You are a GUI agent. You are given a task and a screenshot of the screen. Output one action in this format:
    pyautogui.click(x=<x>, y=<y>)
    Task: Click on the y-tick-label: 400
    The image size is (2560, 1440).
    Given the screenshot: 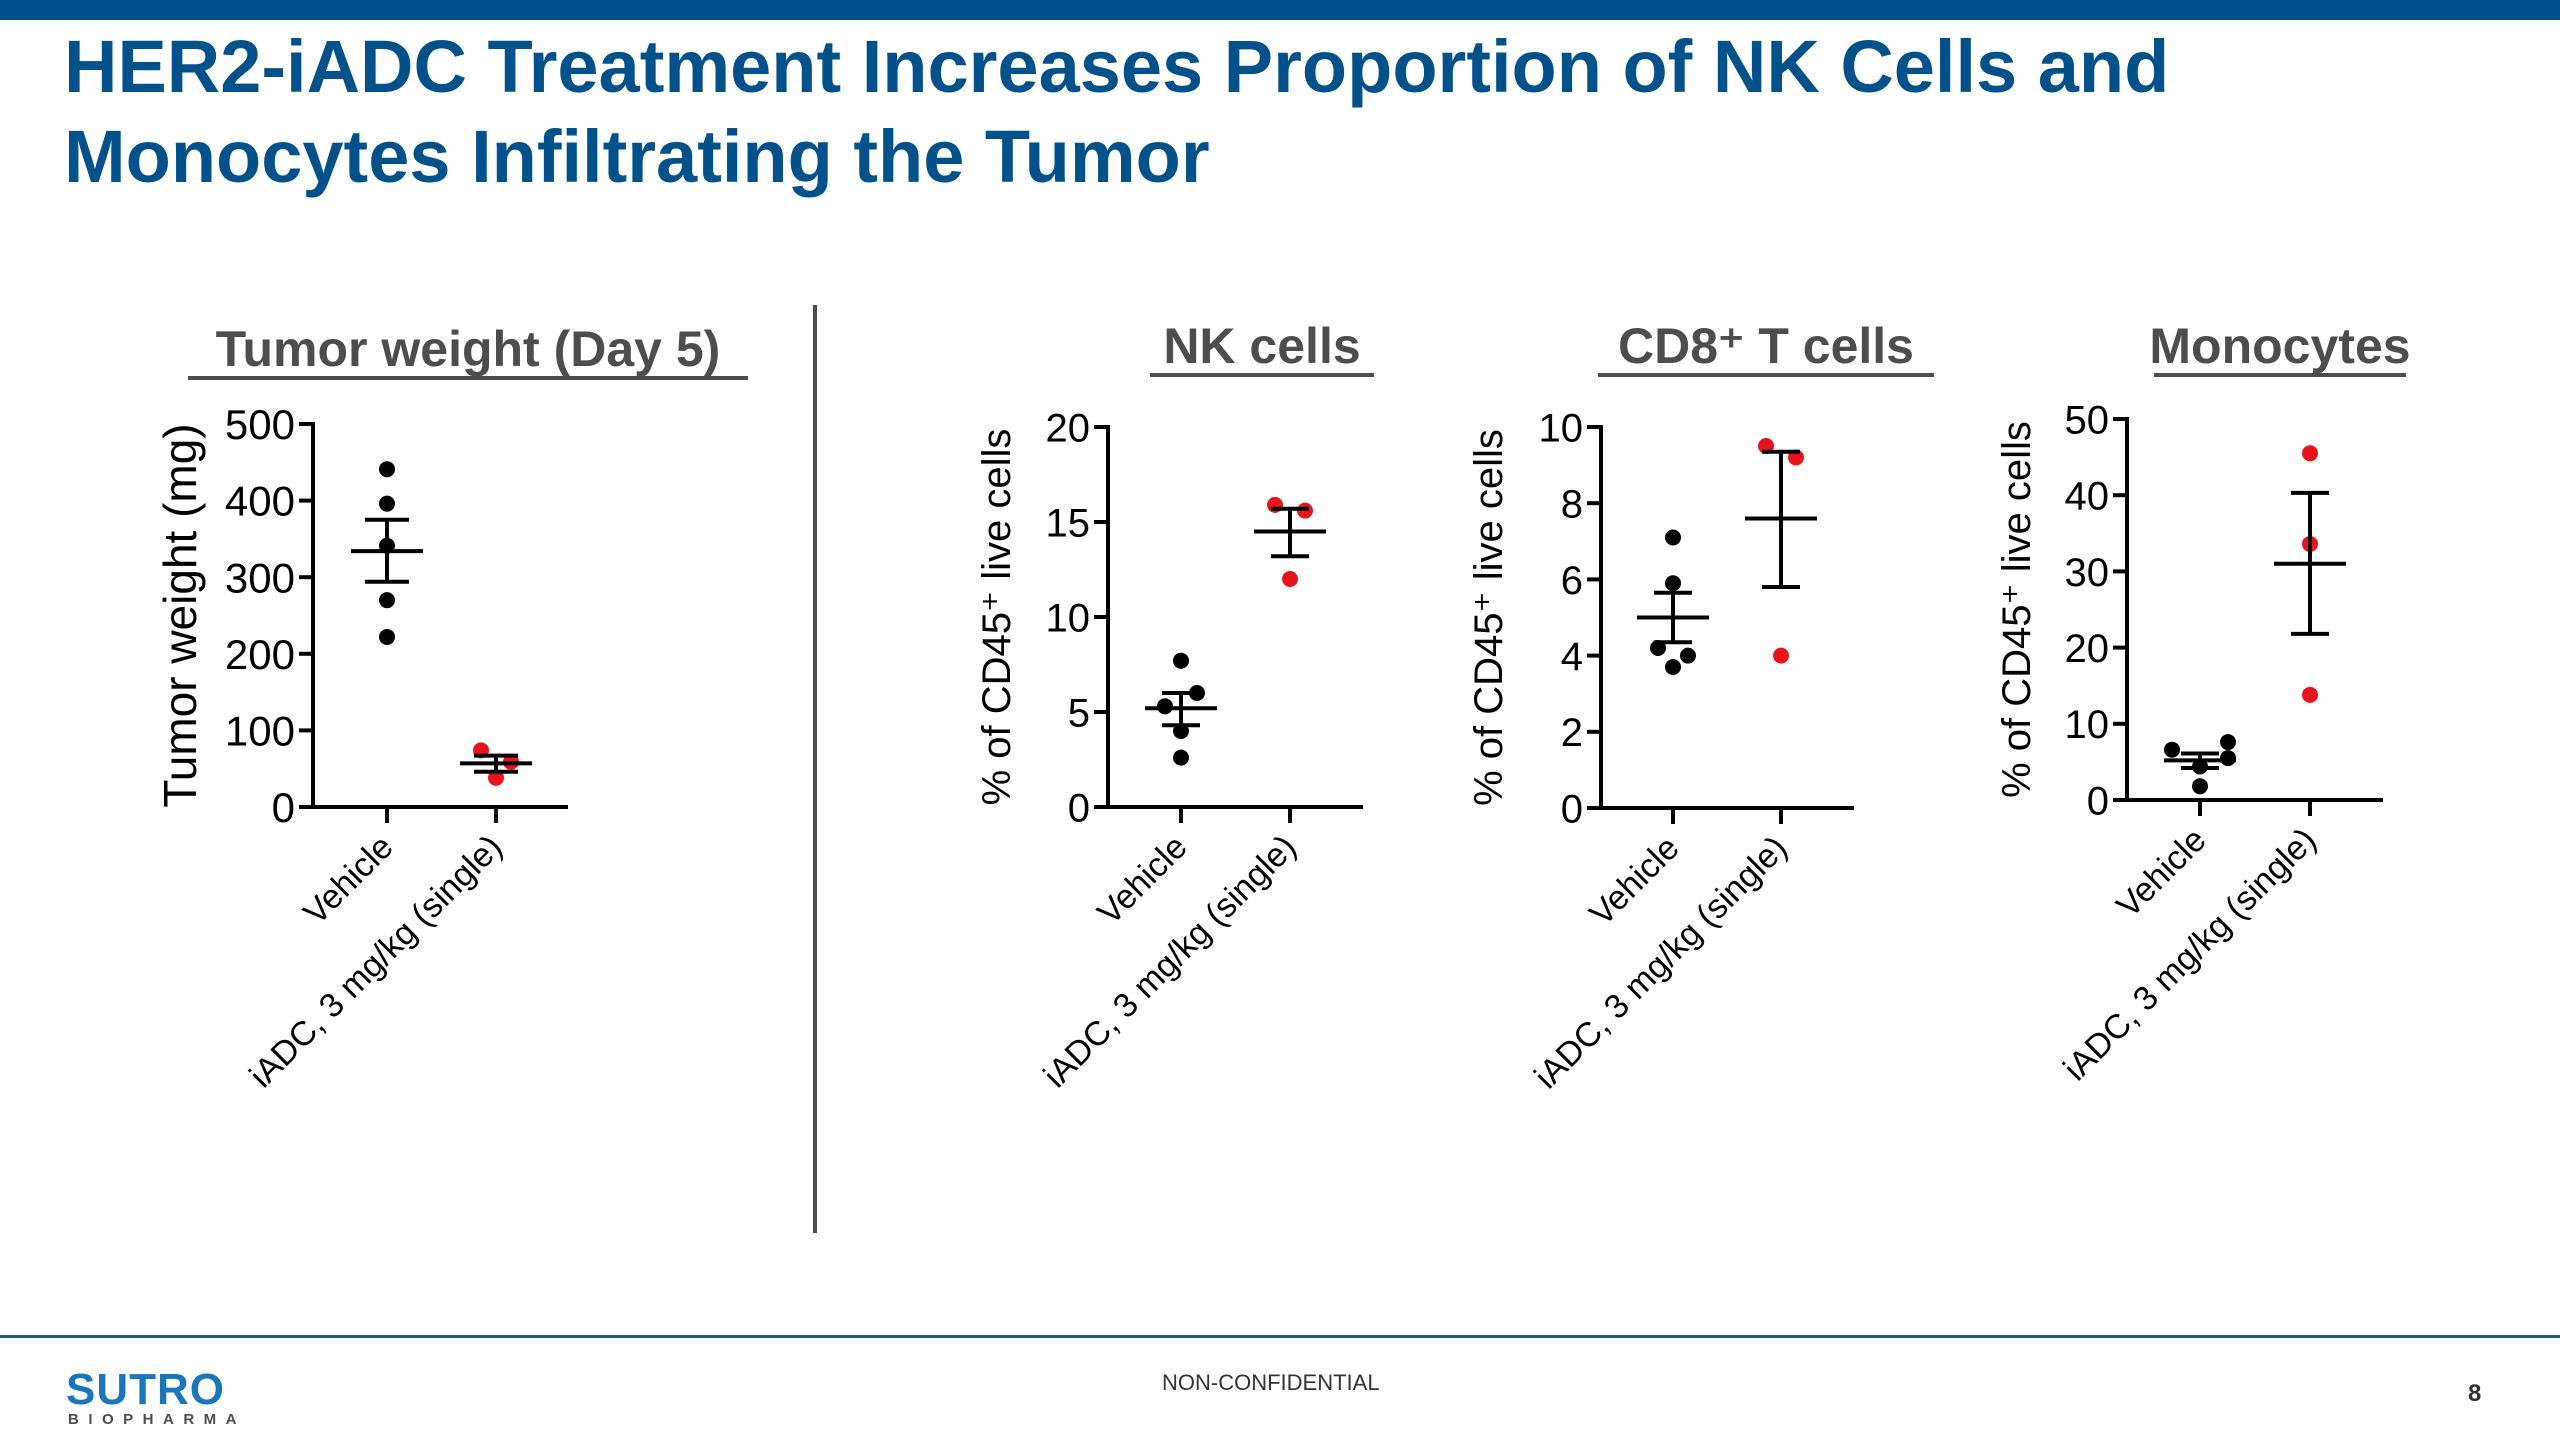 What is the action you would take?
    pyautogui.click(x=260, y=501)
    